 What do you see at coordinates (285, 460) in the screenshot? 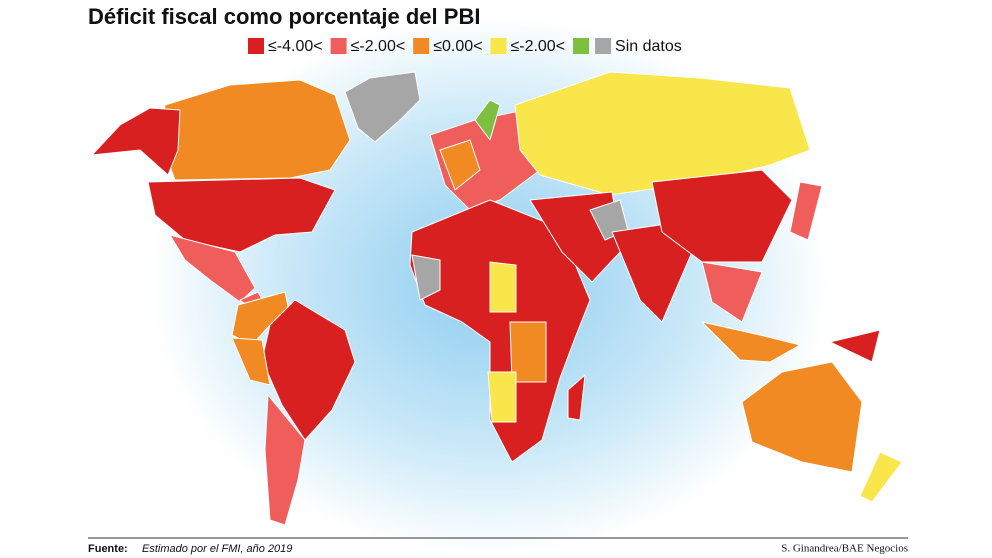
I see `argentina-chile` at bounding box center [285, 460].